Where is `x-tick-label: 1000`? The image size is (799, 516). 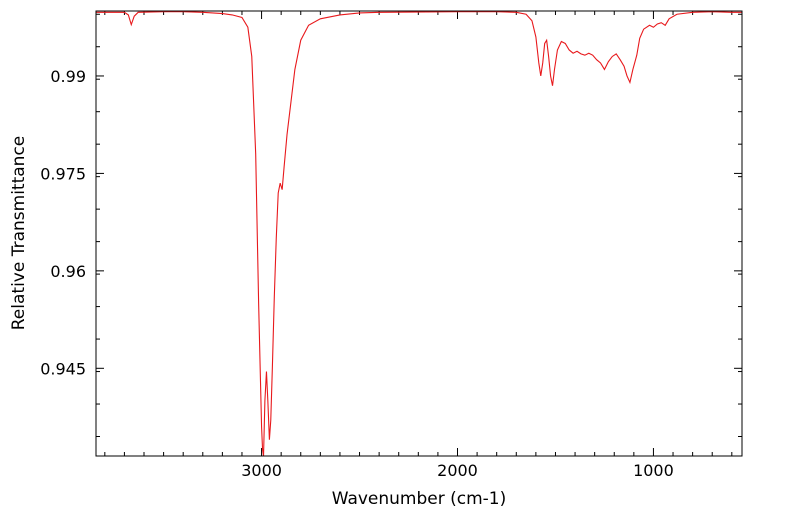 x-tick-label: 1000 is located at coordinates (653, 470).